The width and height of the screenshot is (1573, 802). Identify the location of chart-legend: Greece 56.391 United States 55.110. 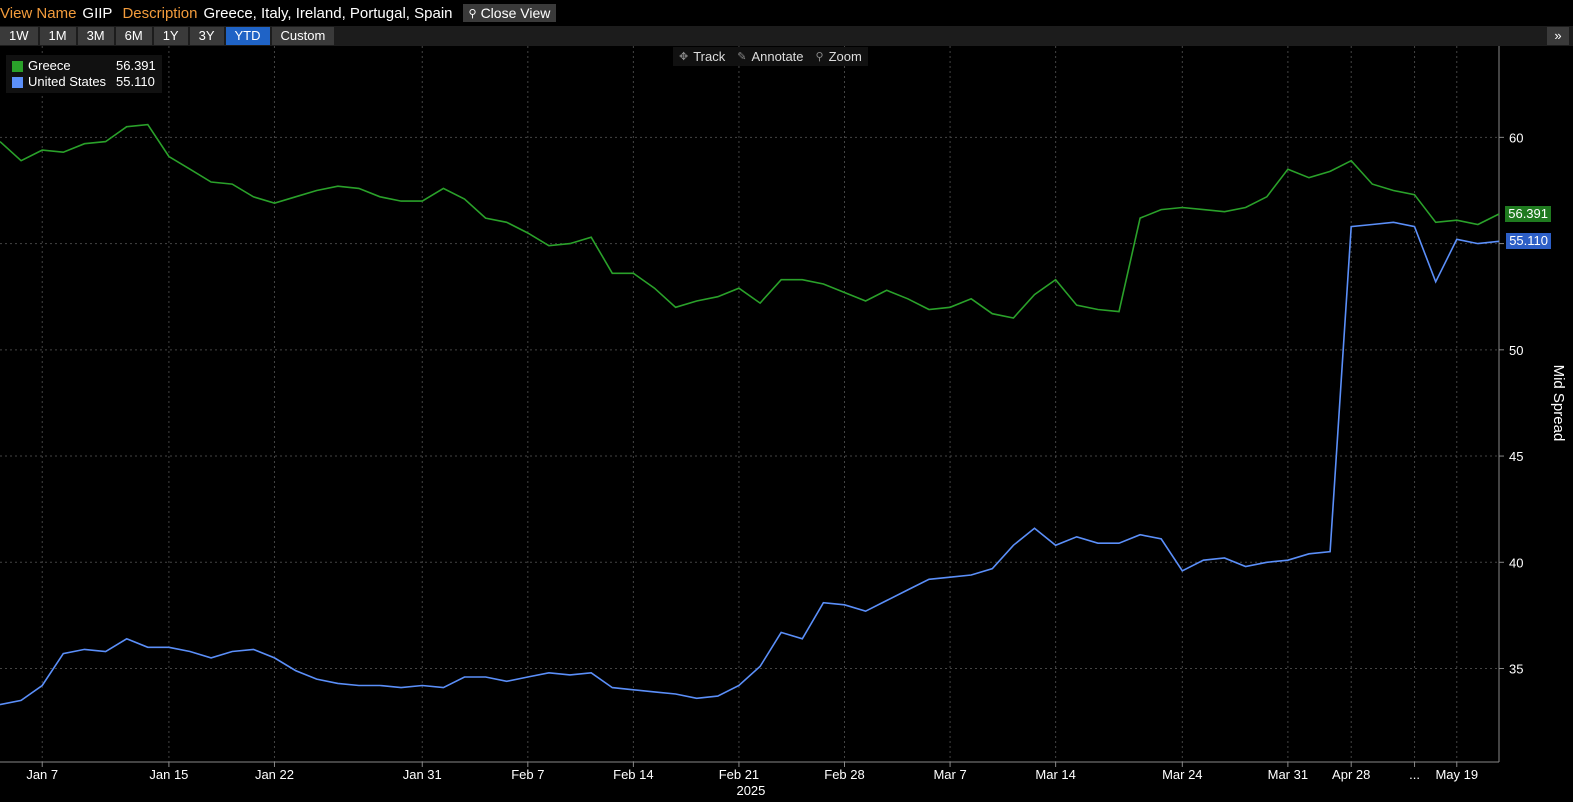
(84, 74).